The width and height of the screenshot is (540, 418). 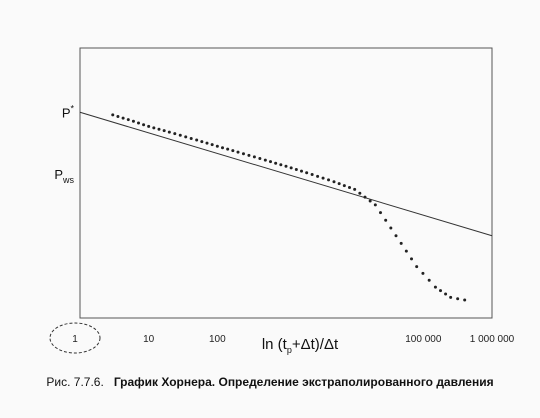 I want to click on x-tick-label: 100, so click(x=217, y=339).